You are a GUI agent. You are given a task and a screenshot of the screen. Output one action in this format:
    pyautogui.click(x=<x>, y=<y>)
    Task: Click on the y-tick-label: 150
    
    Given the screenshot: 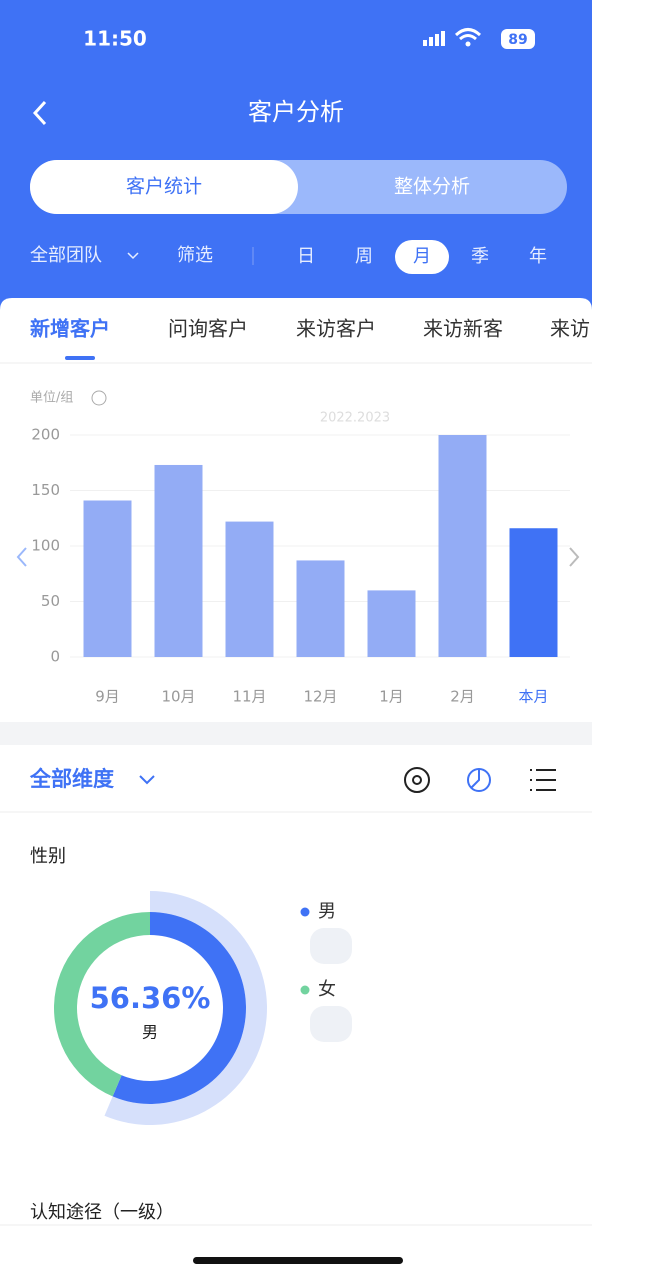 What is the action you would take?
    pyautogui.click(x=45, y=490)
    